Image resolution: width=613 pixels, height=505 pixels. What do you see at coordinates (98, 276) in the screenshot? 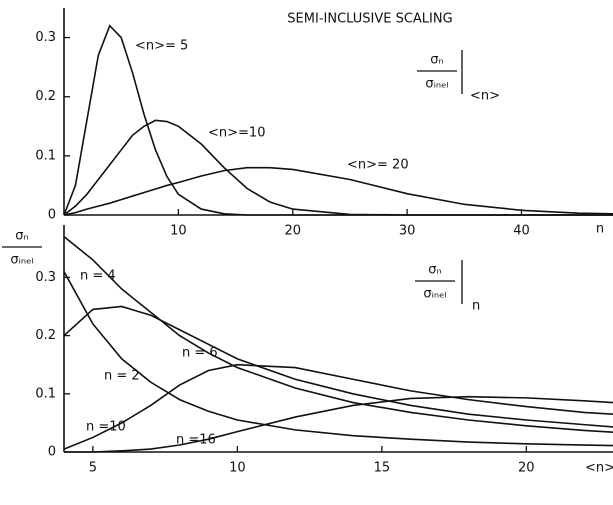
I see `series-label: n = 4` at bounding box center [98, 276].